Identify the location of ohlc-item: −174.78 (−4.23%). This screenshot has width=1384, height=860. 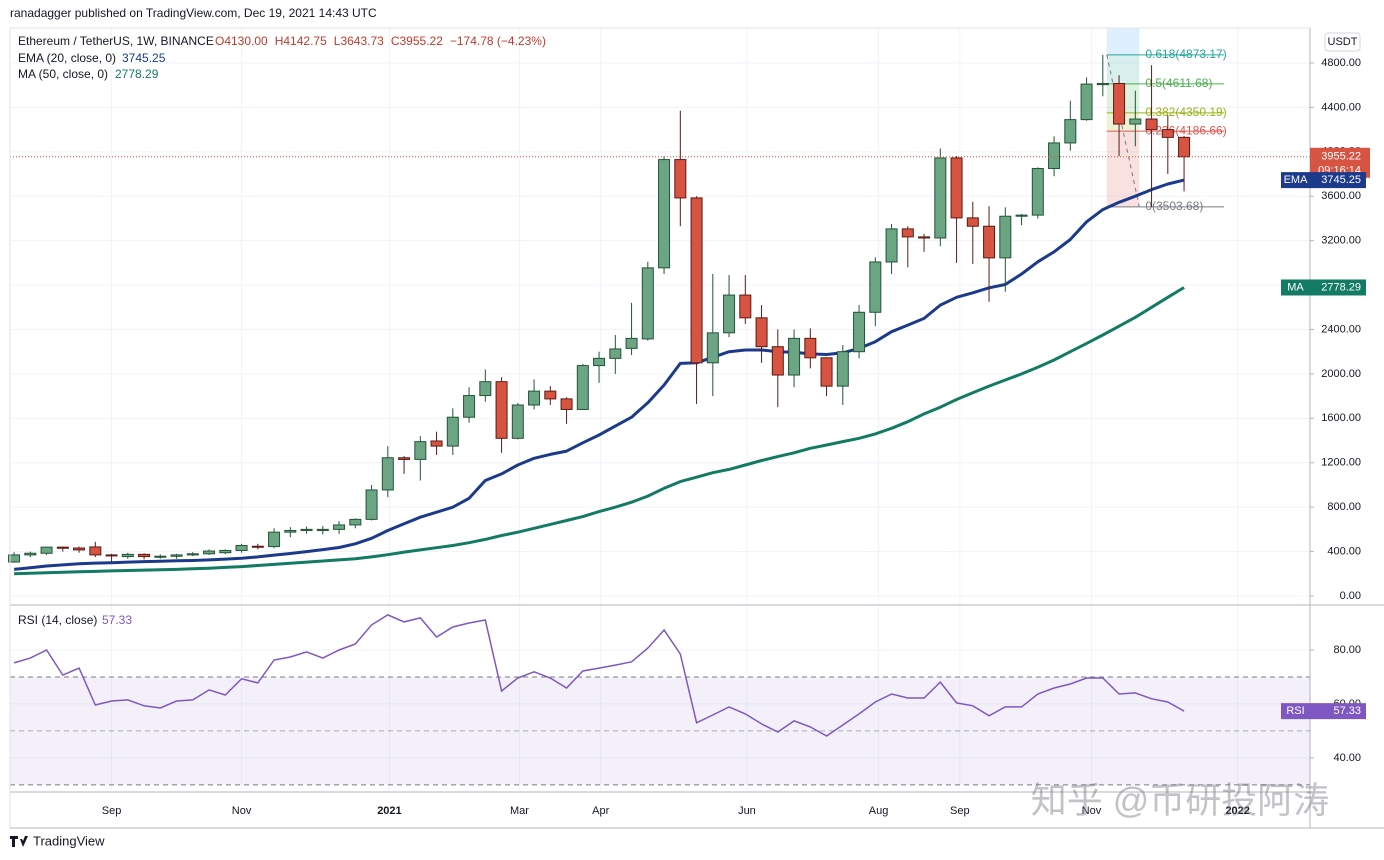
(498, 41).